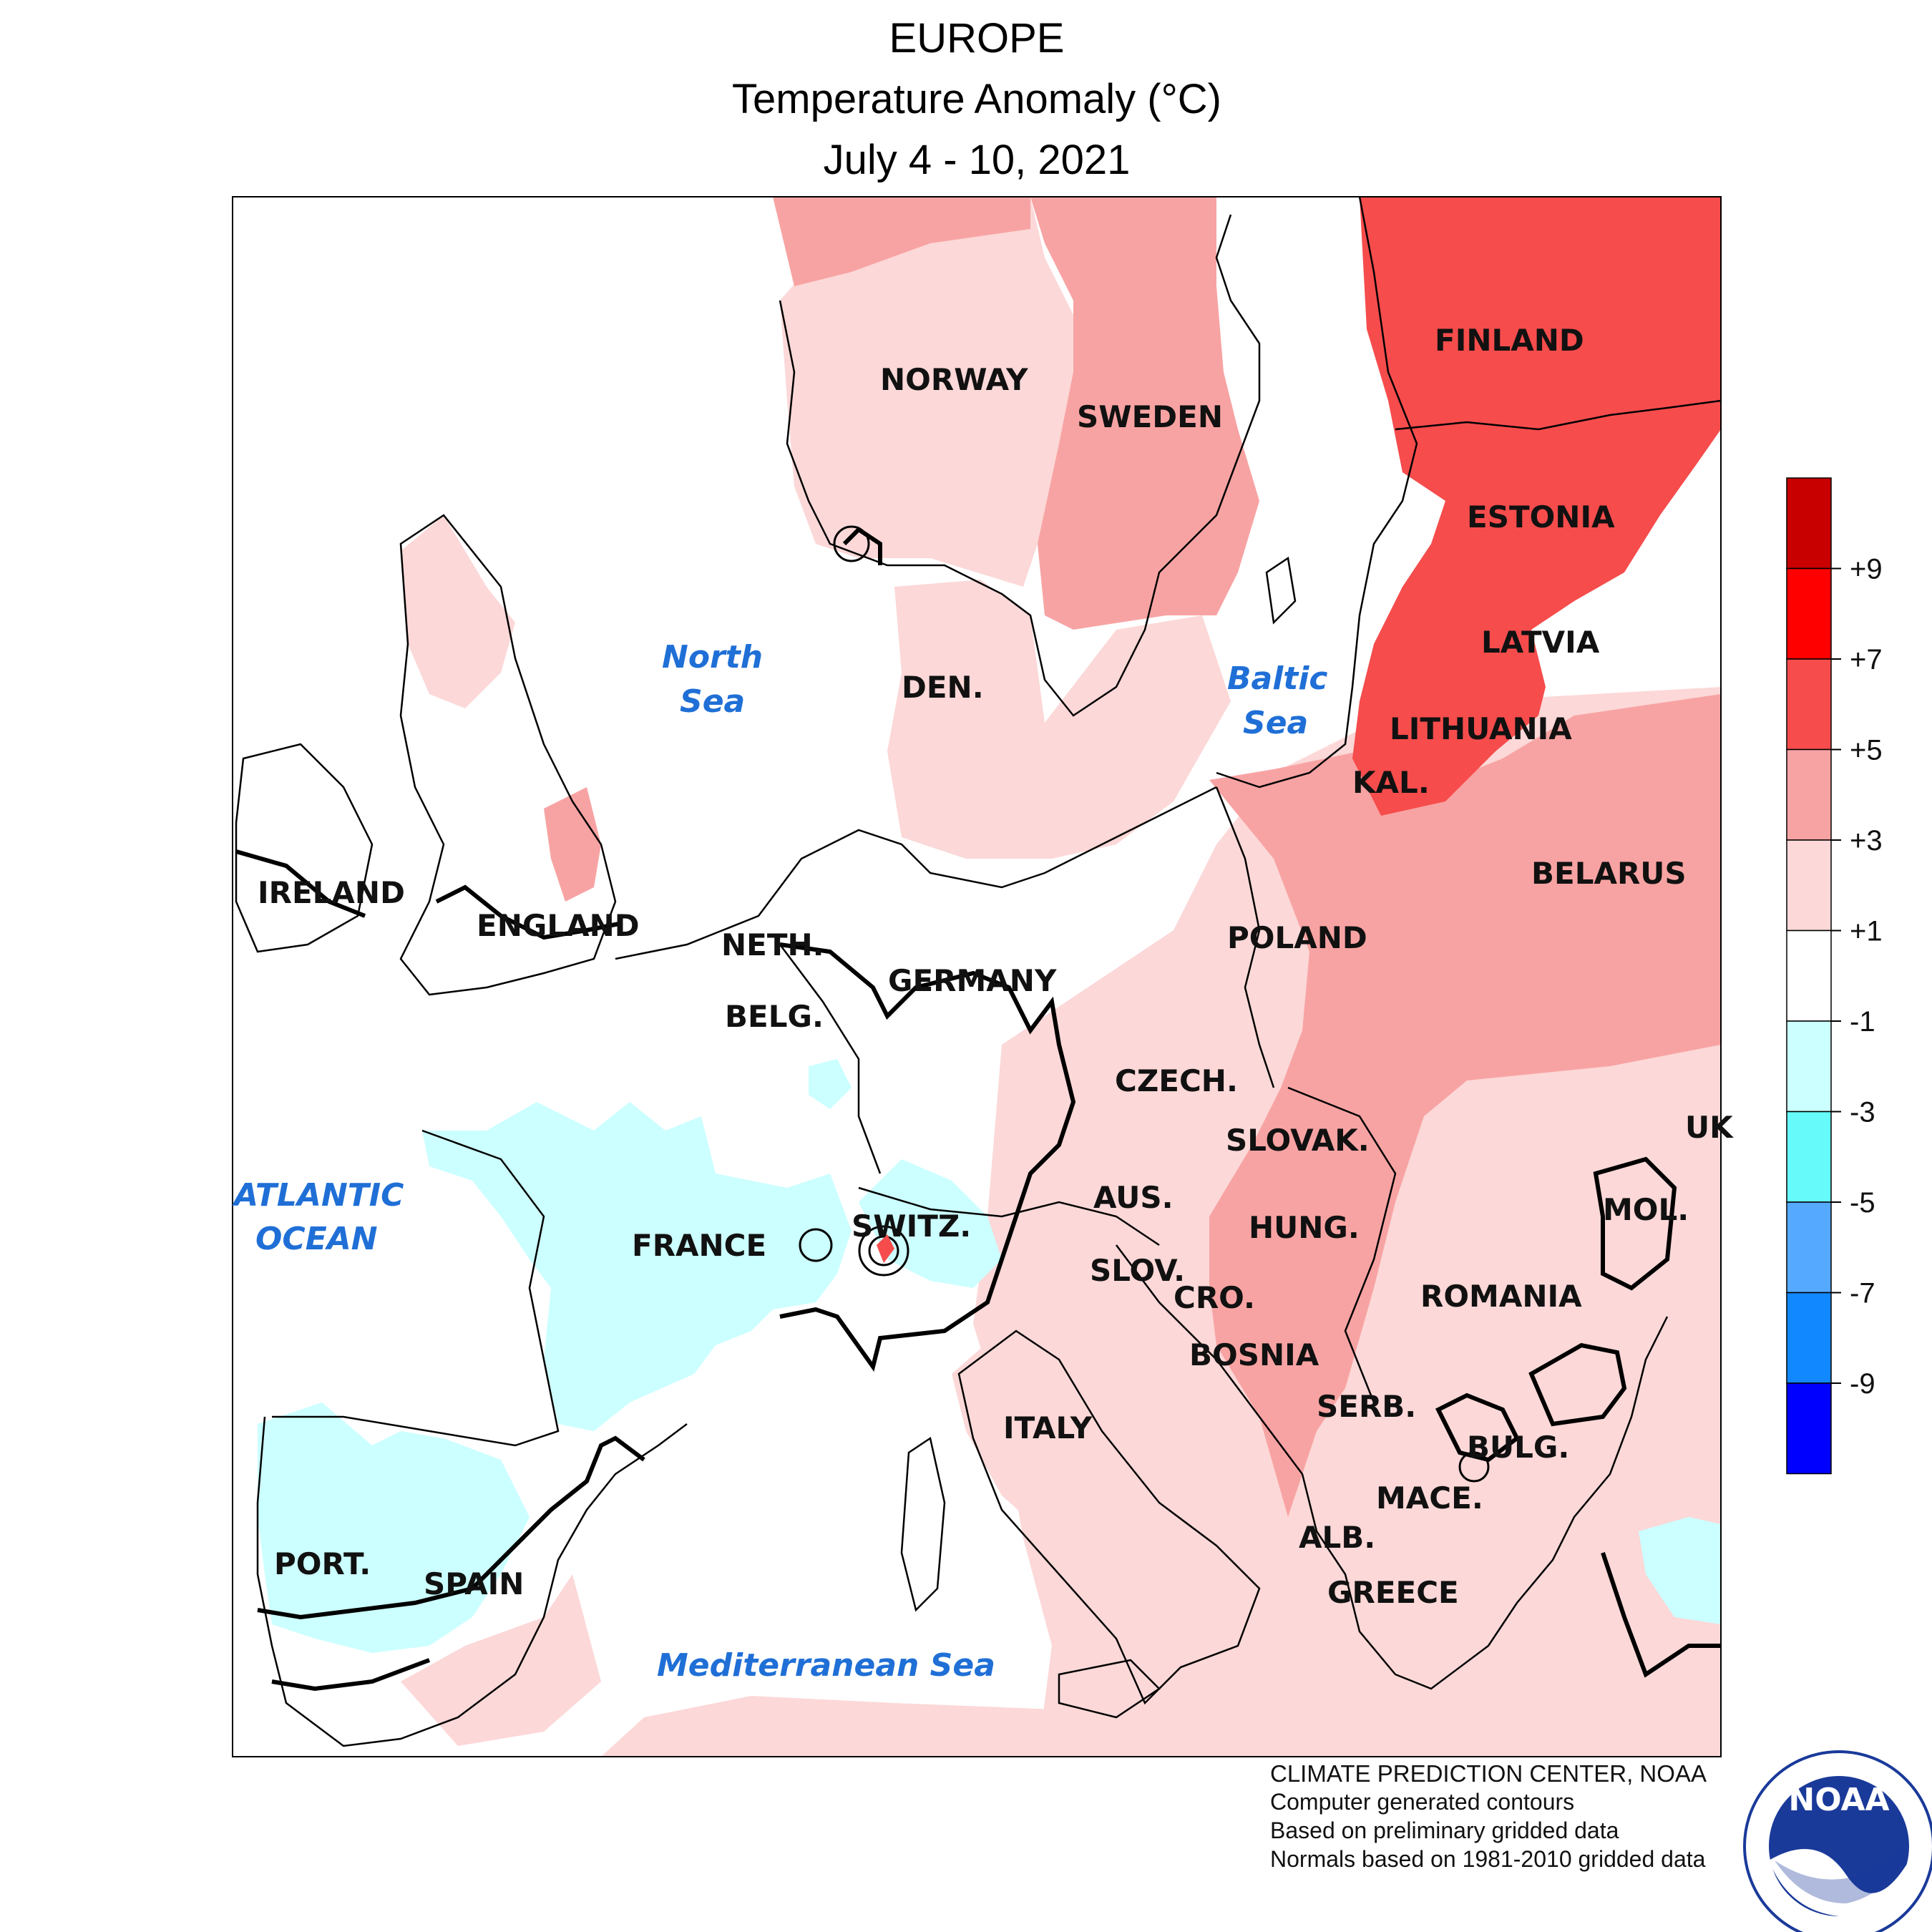 The width and height of the screenshot is (1932, 1932). Describe the element at coordinates (1254, 1354) in the screenshot. I see `label-bosnia: BOSNIA` at that location.